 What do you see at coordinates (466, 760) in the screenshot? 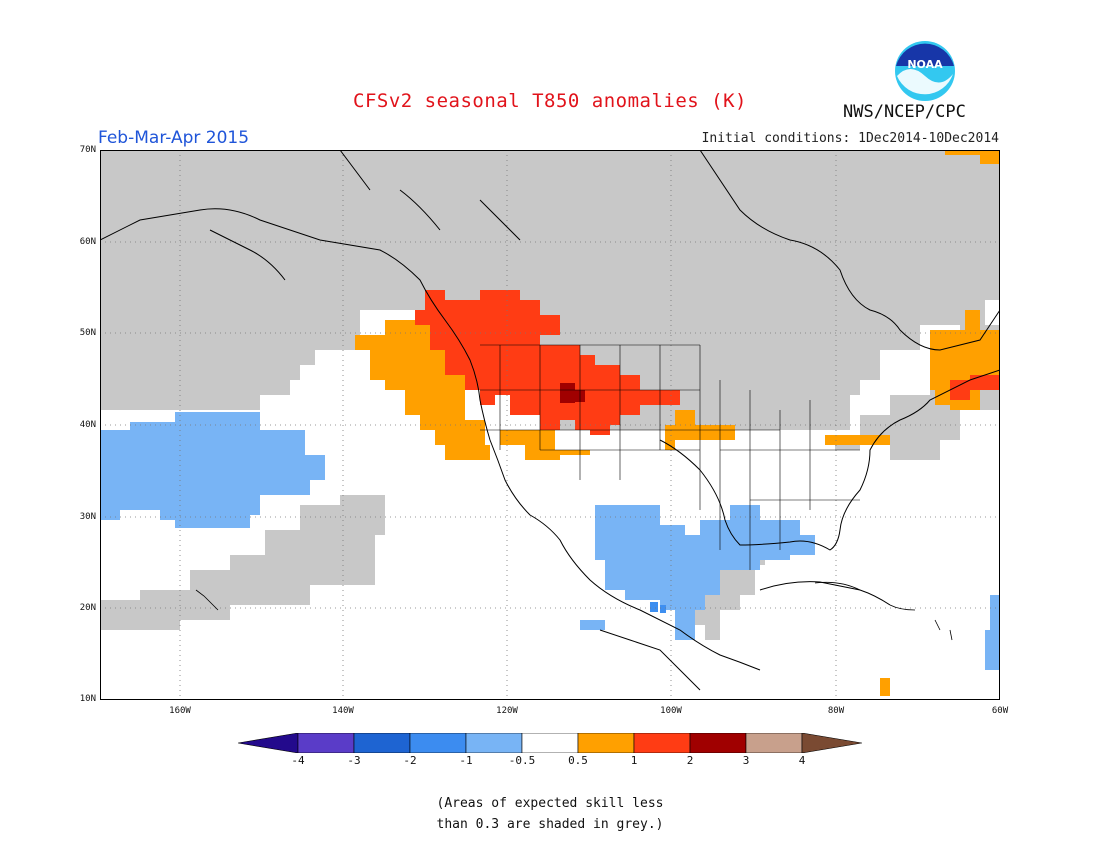
I see `colorbar-label: -1` at bounding box center [466, 760].